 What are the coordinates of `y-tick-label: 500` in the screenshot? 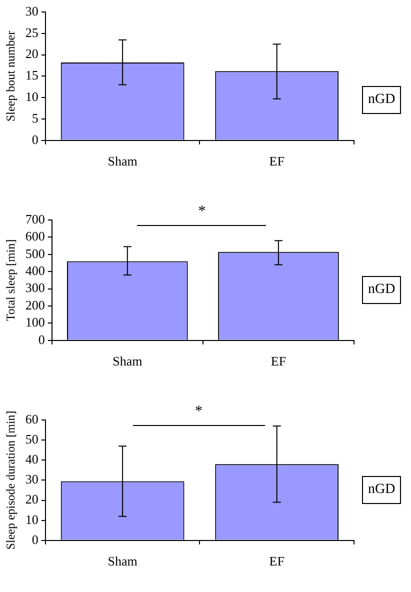 It's located at (35, 253).